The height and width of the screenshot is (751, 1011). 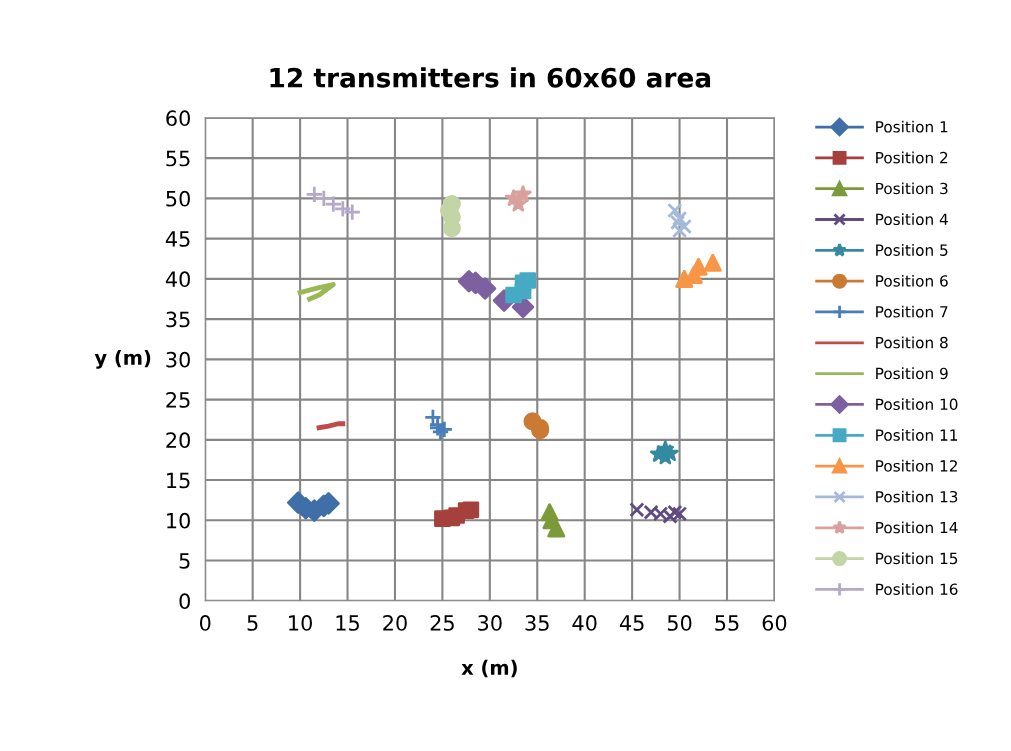 I want to click on legend-label: Position 16, so click(x=917, y=589).